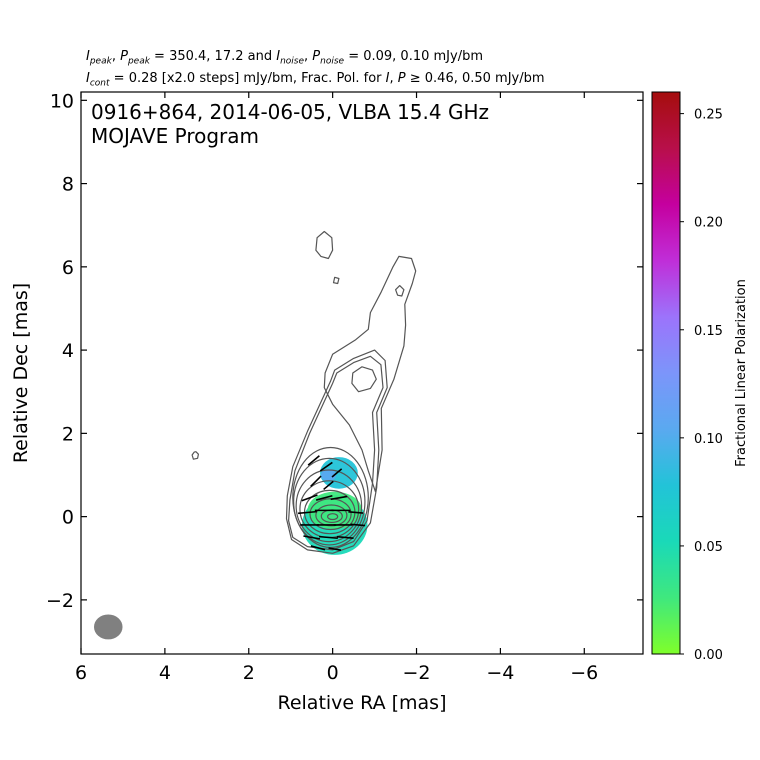 This screenshot has width=760, height=760. Describe the element at coordinates (500, 673) in the screenshot. I see `x-tick-label: −4` at that location.